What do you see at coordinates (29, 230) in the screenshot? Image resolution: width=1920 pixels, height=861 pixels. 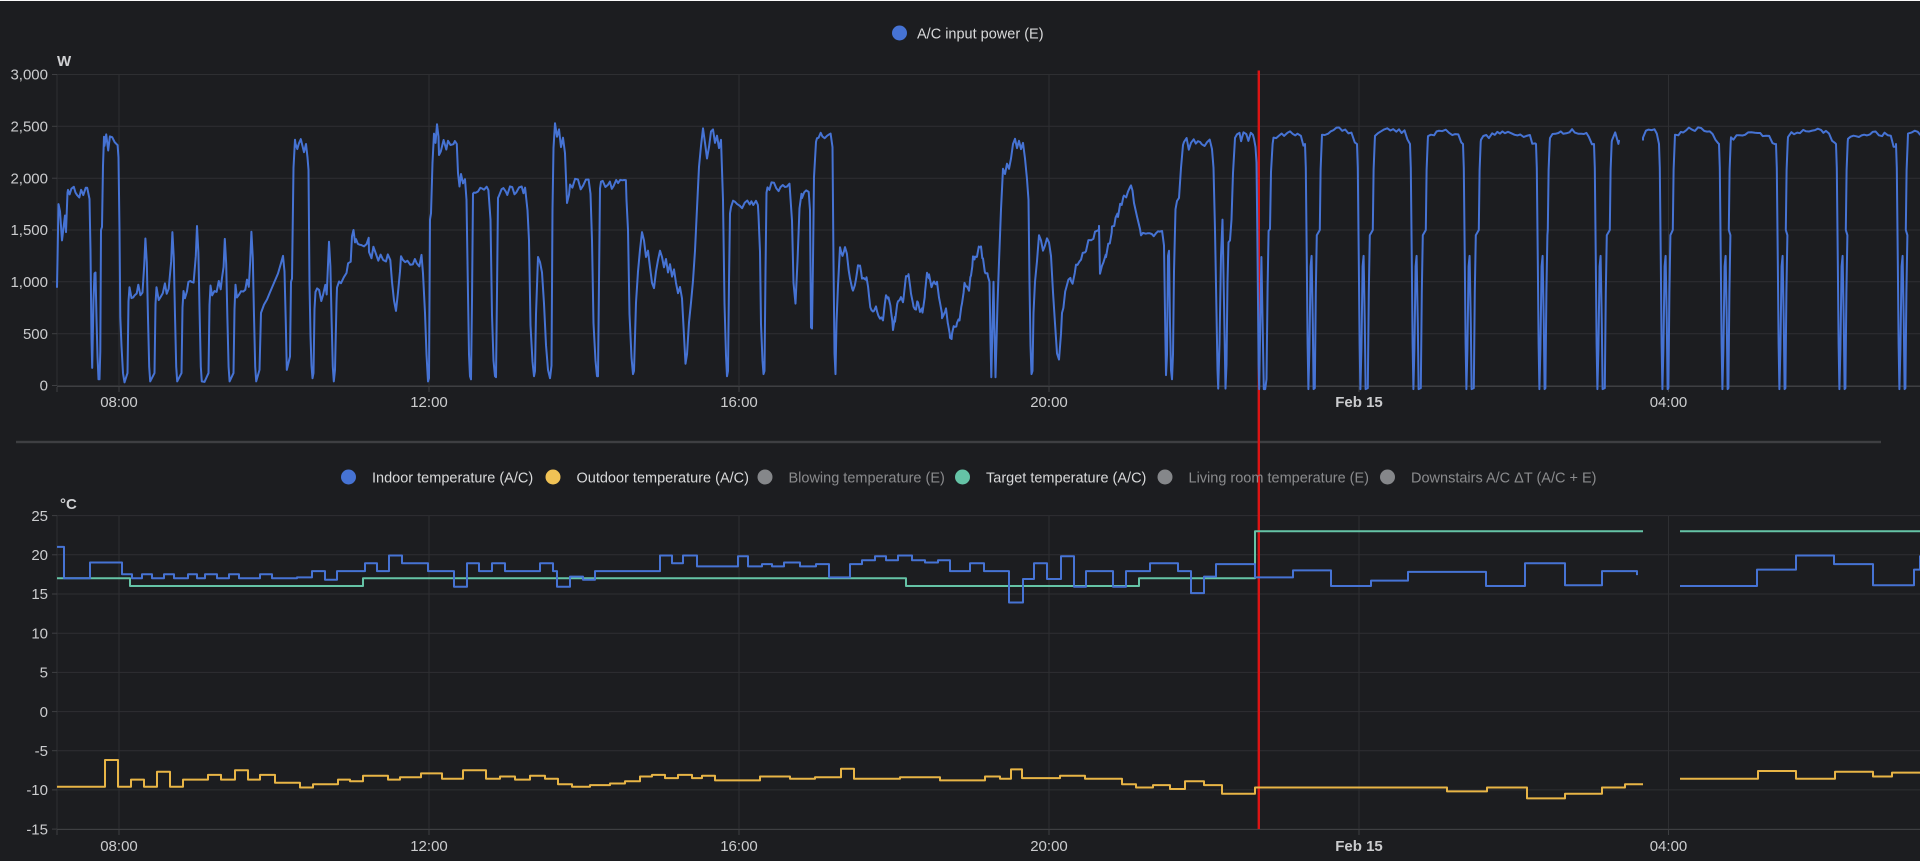 I see `svg-text: 1,500` at bounding box center [29, 230].